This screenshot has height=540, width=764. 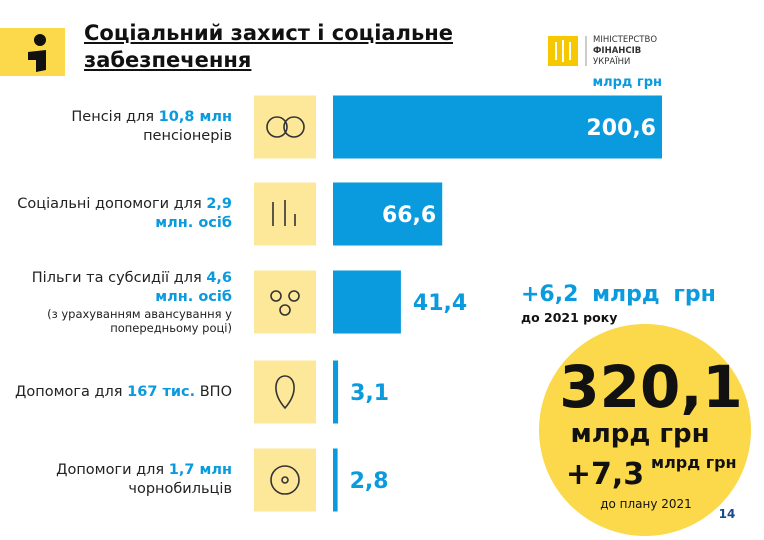 What do you see at coordinates (727, 514) in the screenshot?
I see `page-number: 14` at bounding box center [727, 514].